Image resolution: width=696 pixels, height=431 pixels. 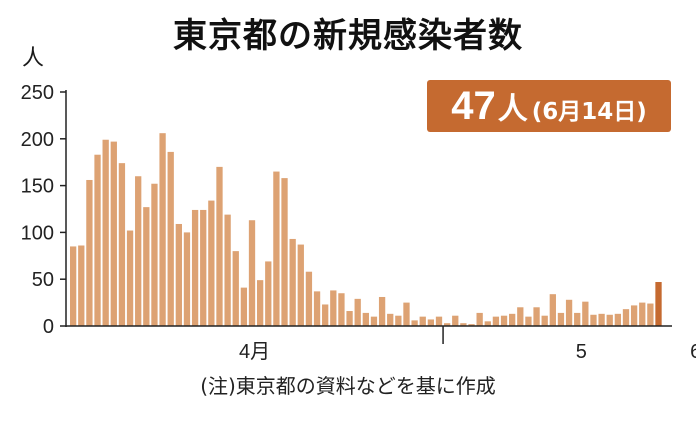 I want to click on source-note: (注)東京都の資料などを基に作成, so click(x=348, y=386).